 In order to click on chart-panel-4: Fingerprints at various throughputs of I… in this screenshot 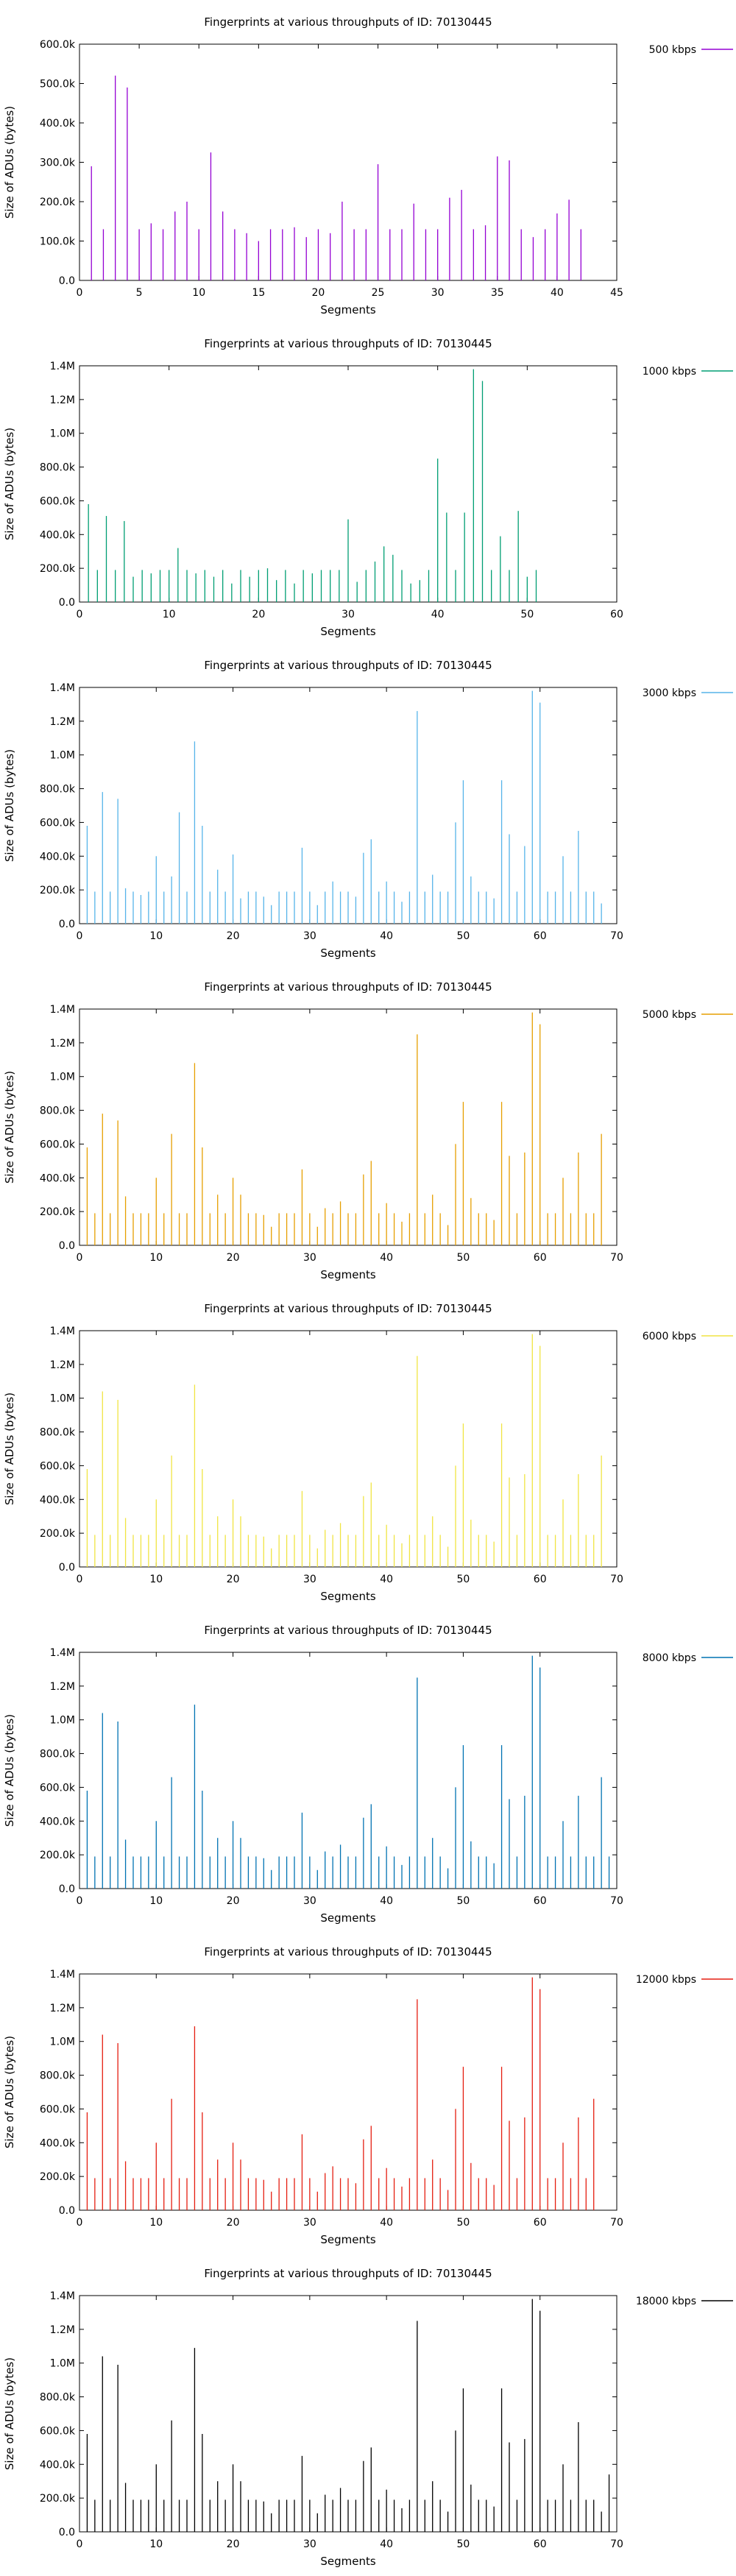, I will do `click(368, 1126)`.